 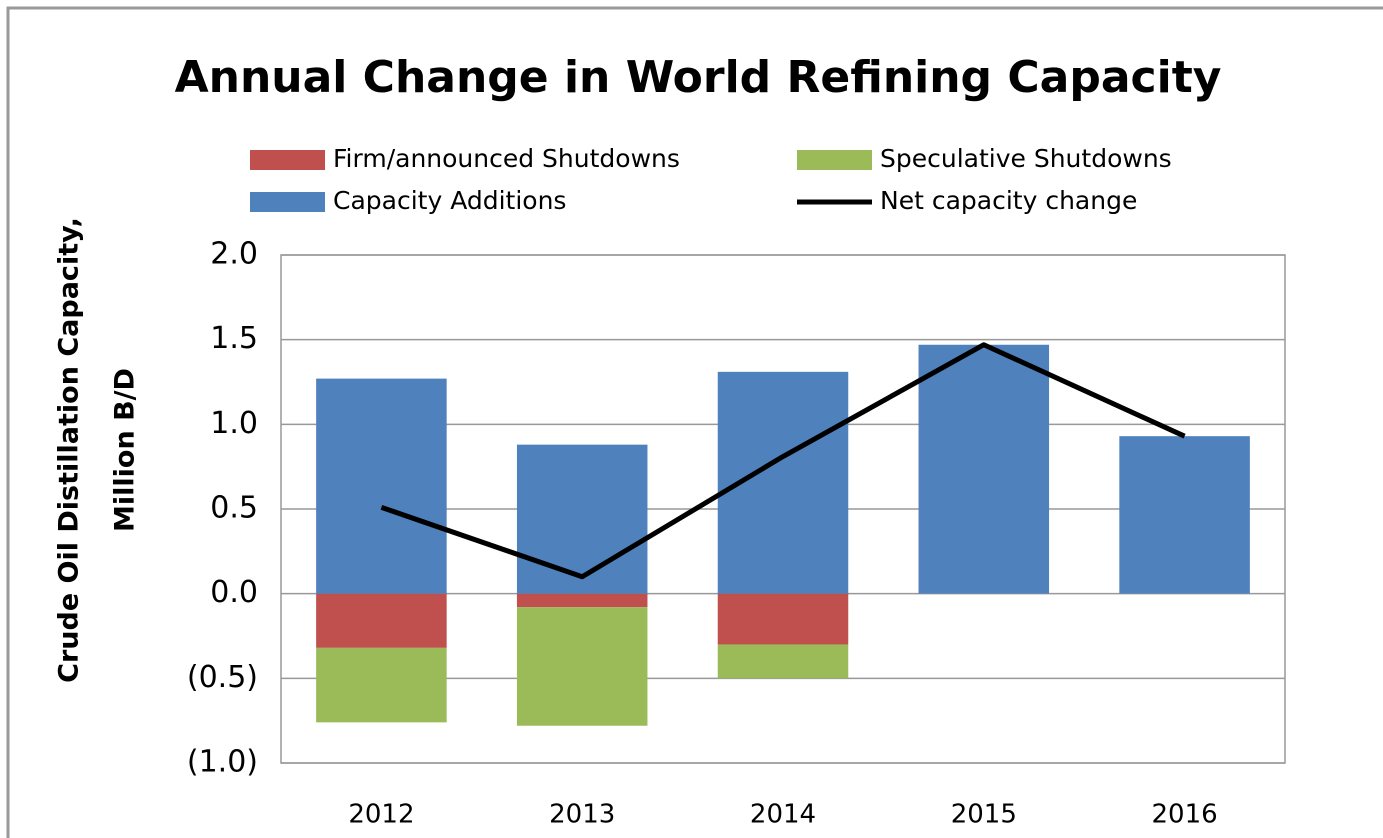 I want to click on x-tick-label: 2013, so click(x=582, y=815).